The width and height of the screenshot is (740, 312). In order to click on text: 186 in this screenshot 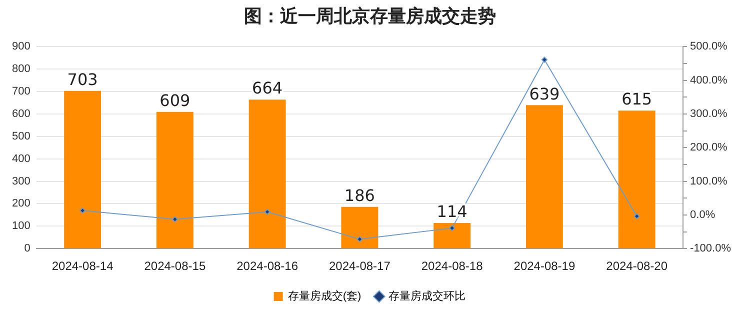, I will do `click(359, 196)`.